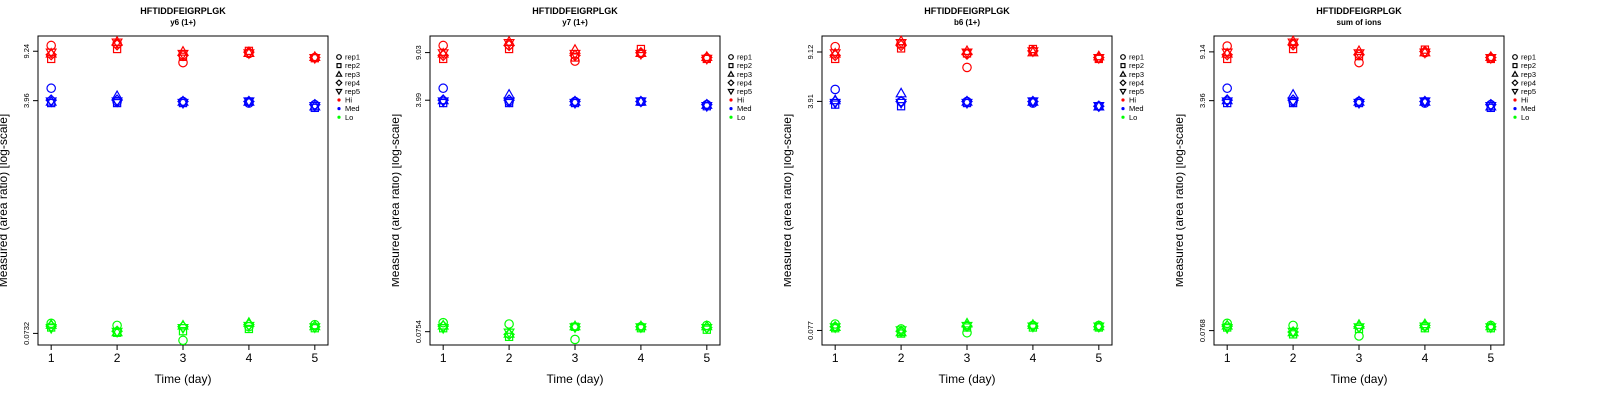  What do you see at coordinates (1136, 108) in the screenshot?
I see `legend-label: Med` at bounding box center [1136, 108].